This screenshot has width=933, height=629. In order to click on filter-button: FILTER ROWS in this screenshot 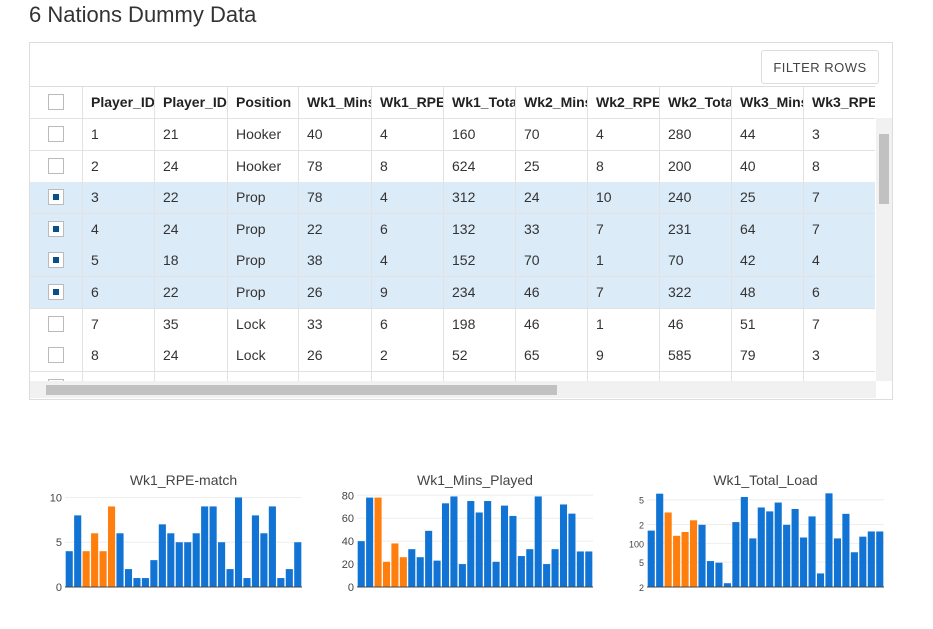, I will do `click(820, 67)`.